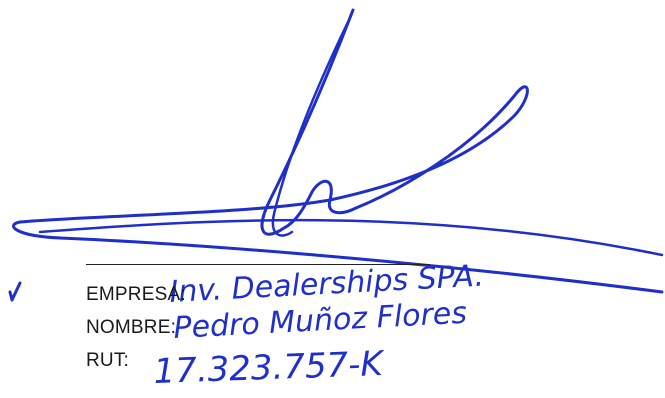  What do you see at coordinates (269, 368) in the screenshot?
I see `handwritten-rut: 17.323.757-K` at bounding box center [269, 368].